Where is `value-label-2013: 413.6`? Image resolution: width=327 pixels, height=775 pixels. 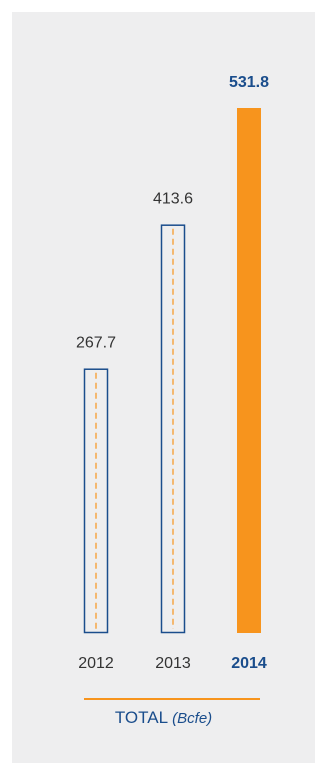 value-label-2013: 413.6 is located at coordinates (173, 199).